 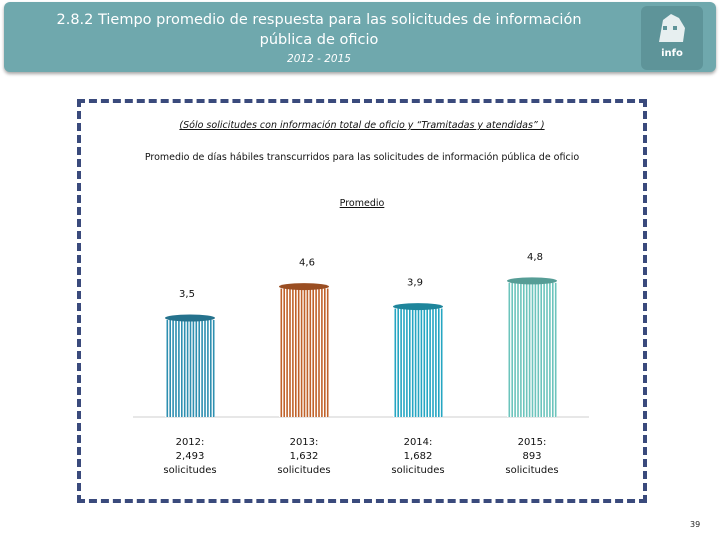 I want to click on info-logo: info, so click(x=672, y=38).